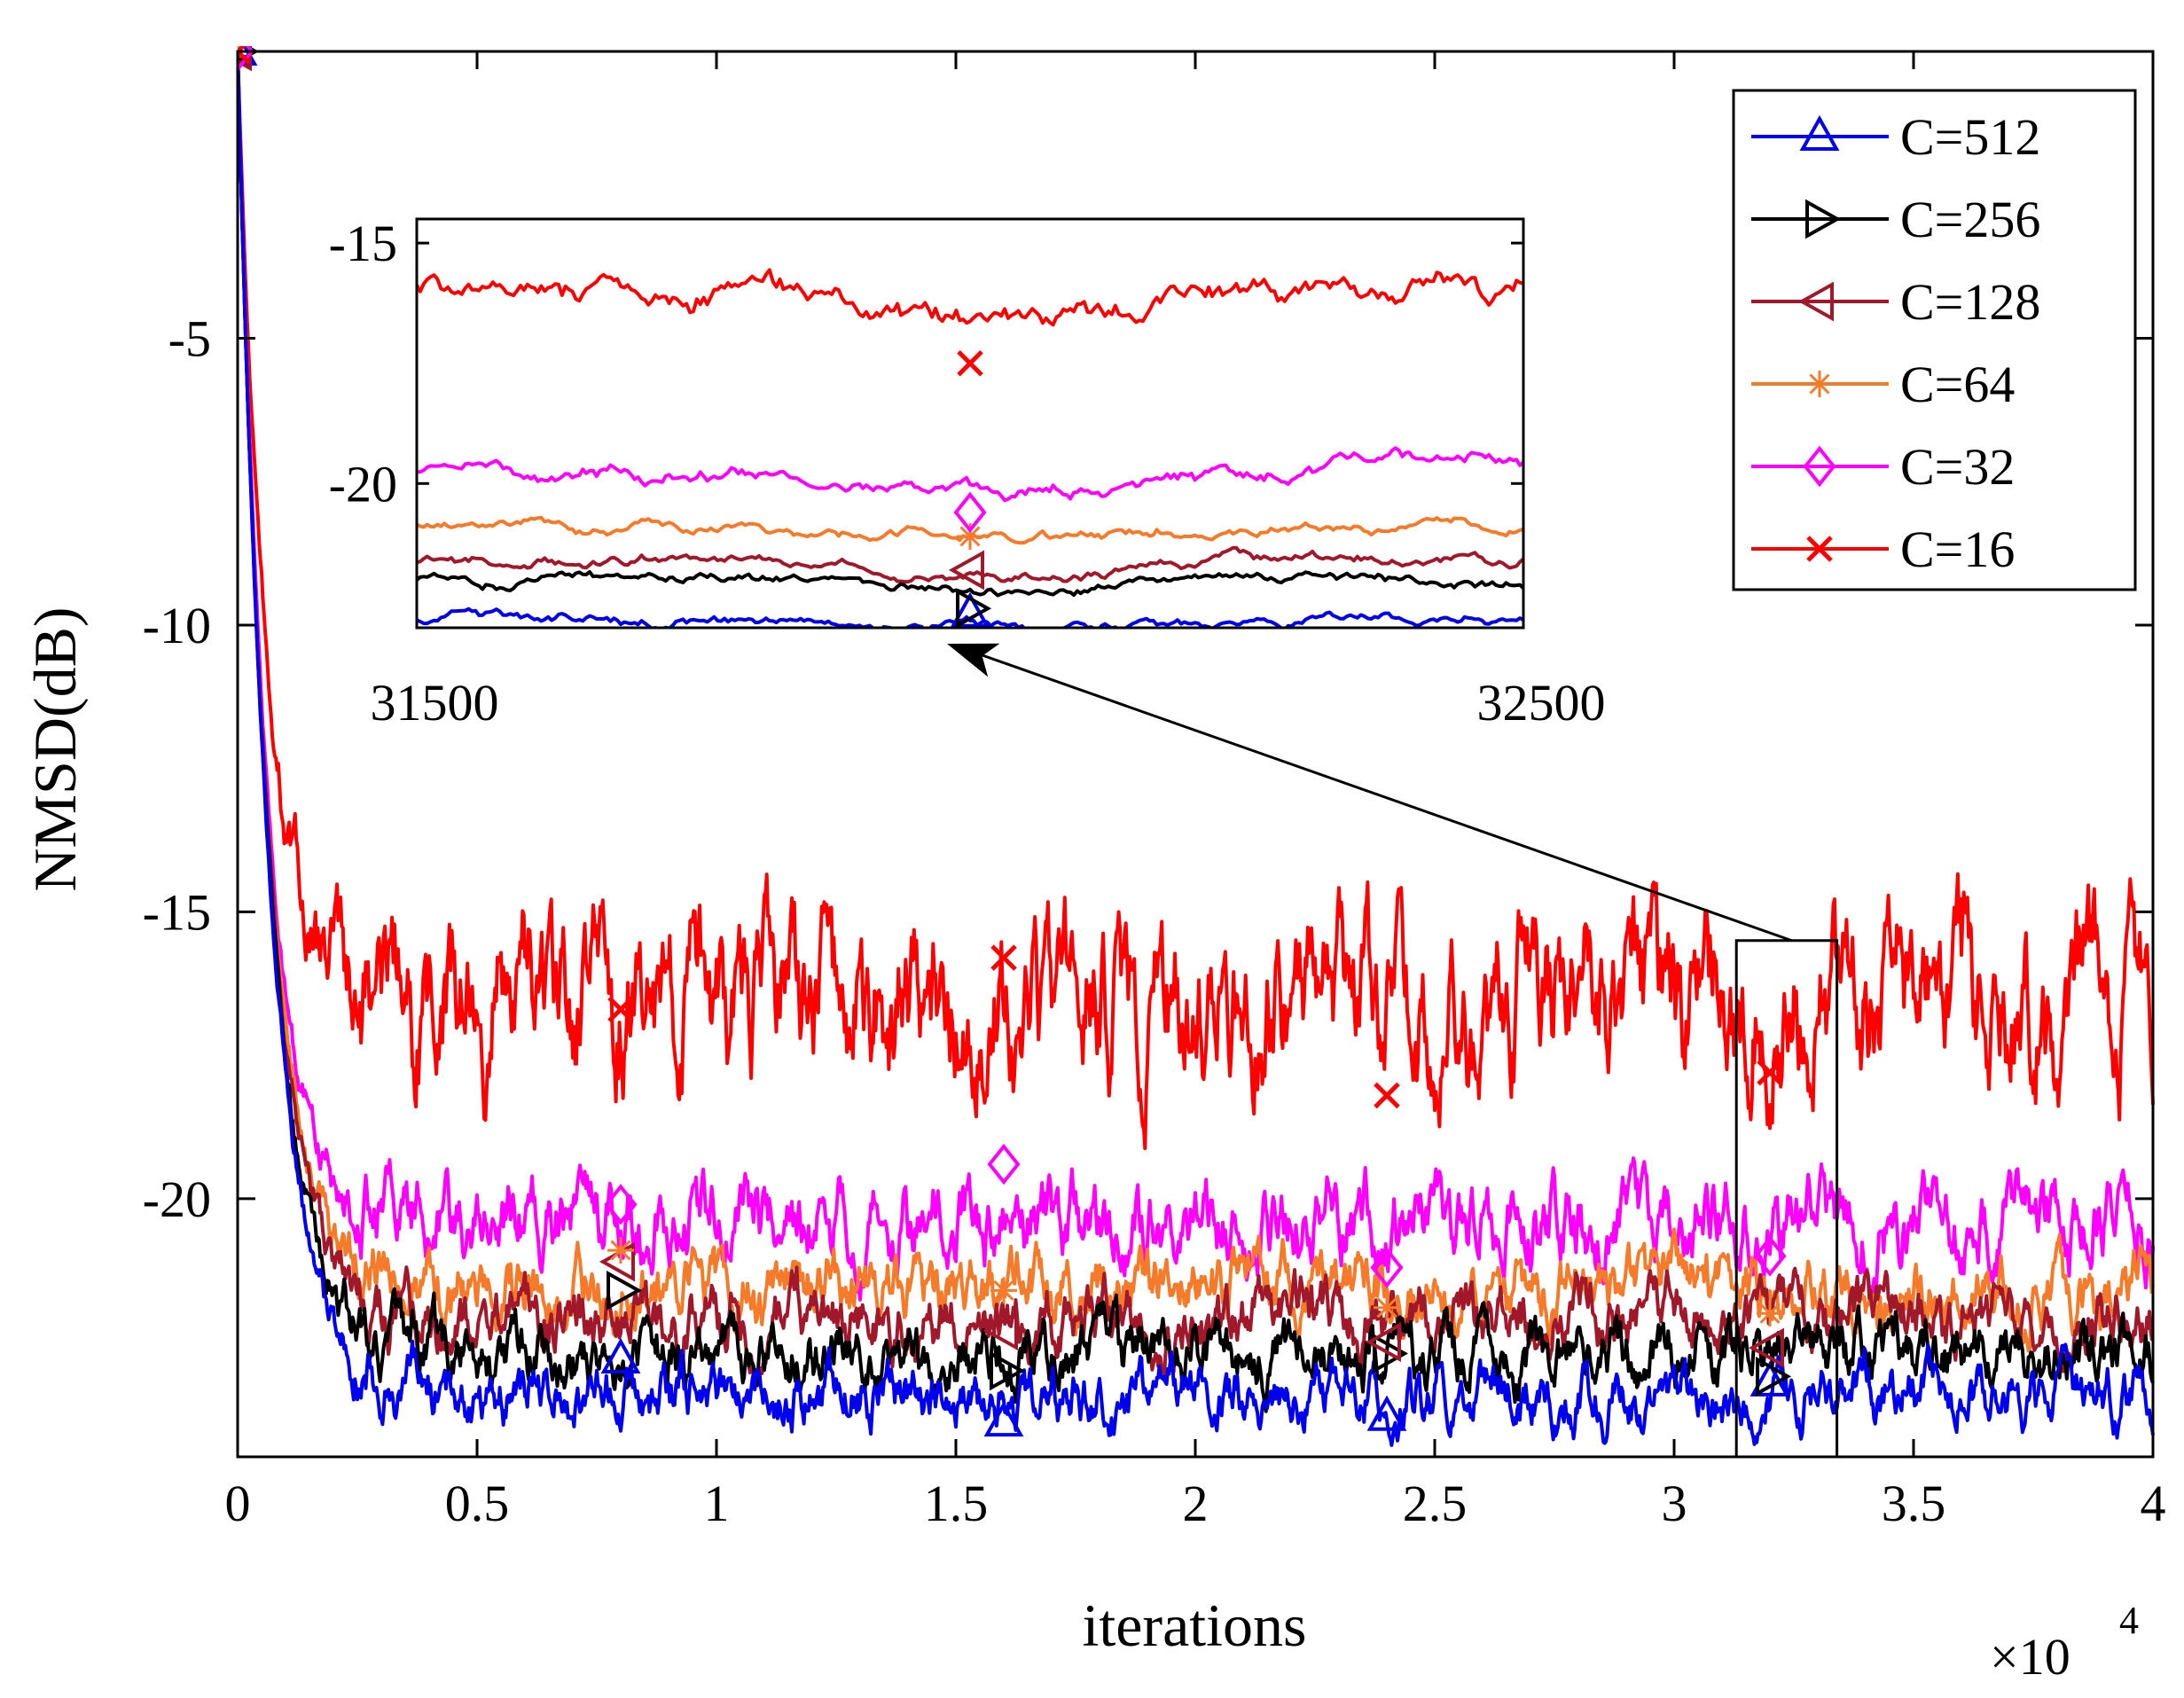  Describe the element at coordinates (1957, 549) in the screenshot. I see `legend-label: C=16` at that location.